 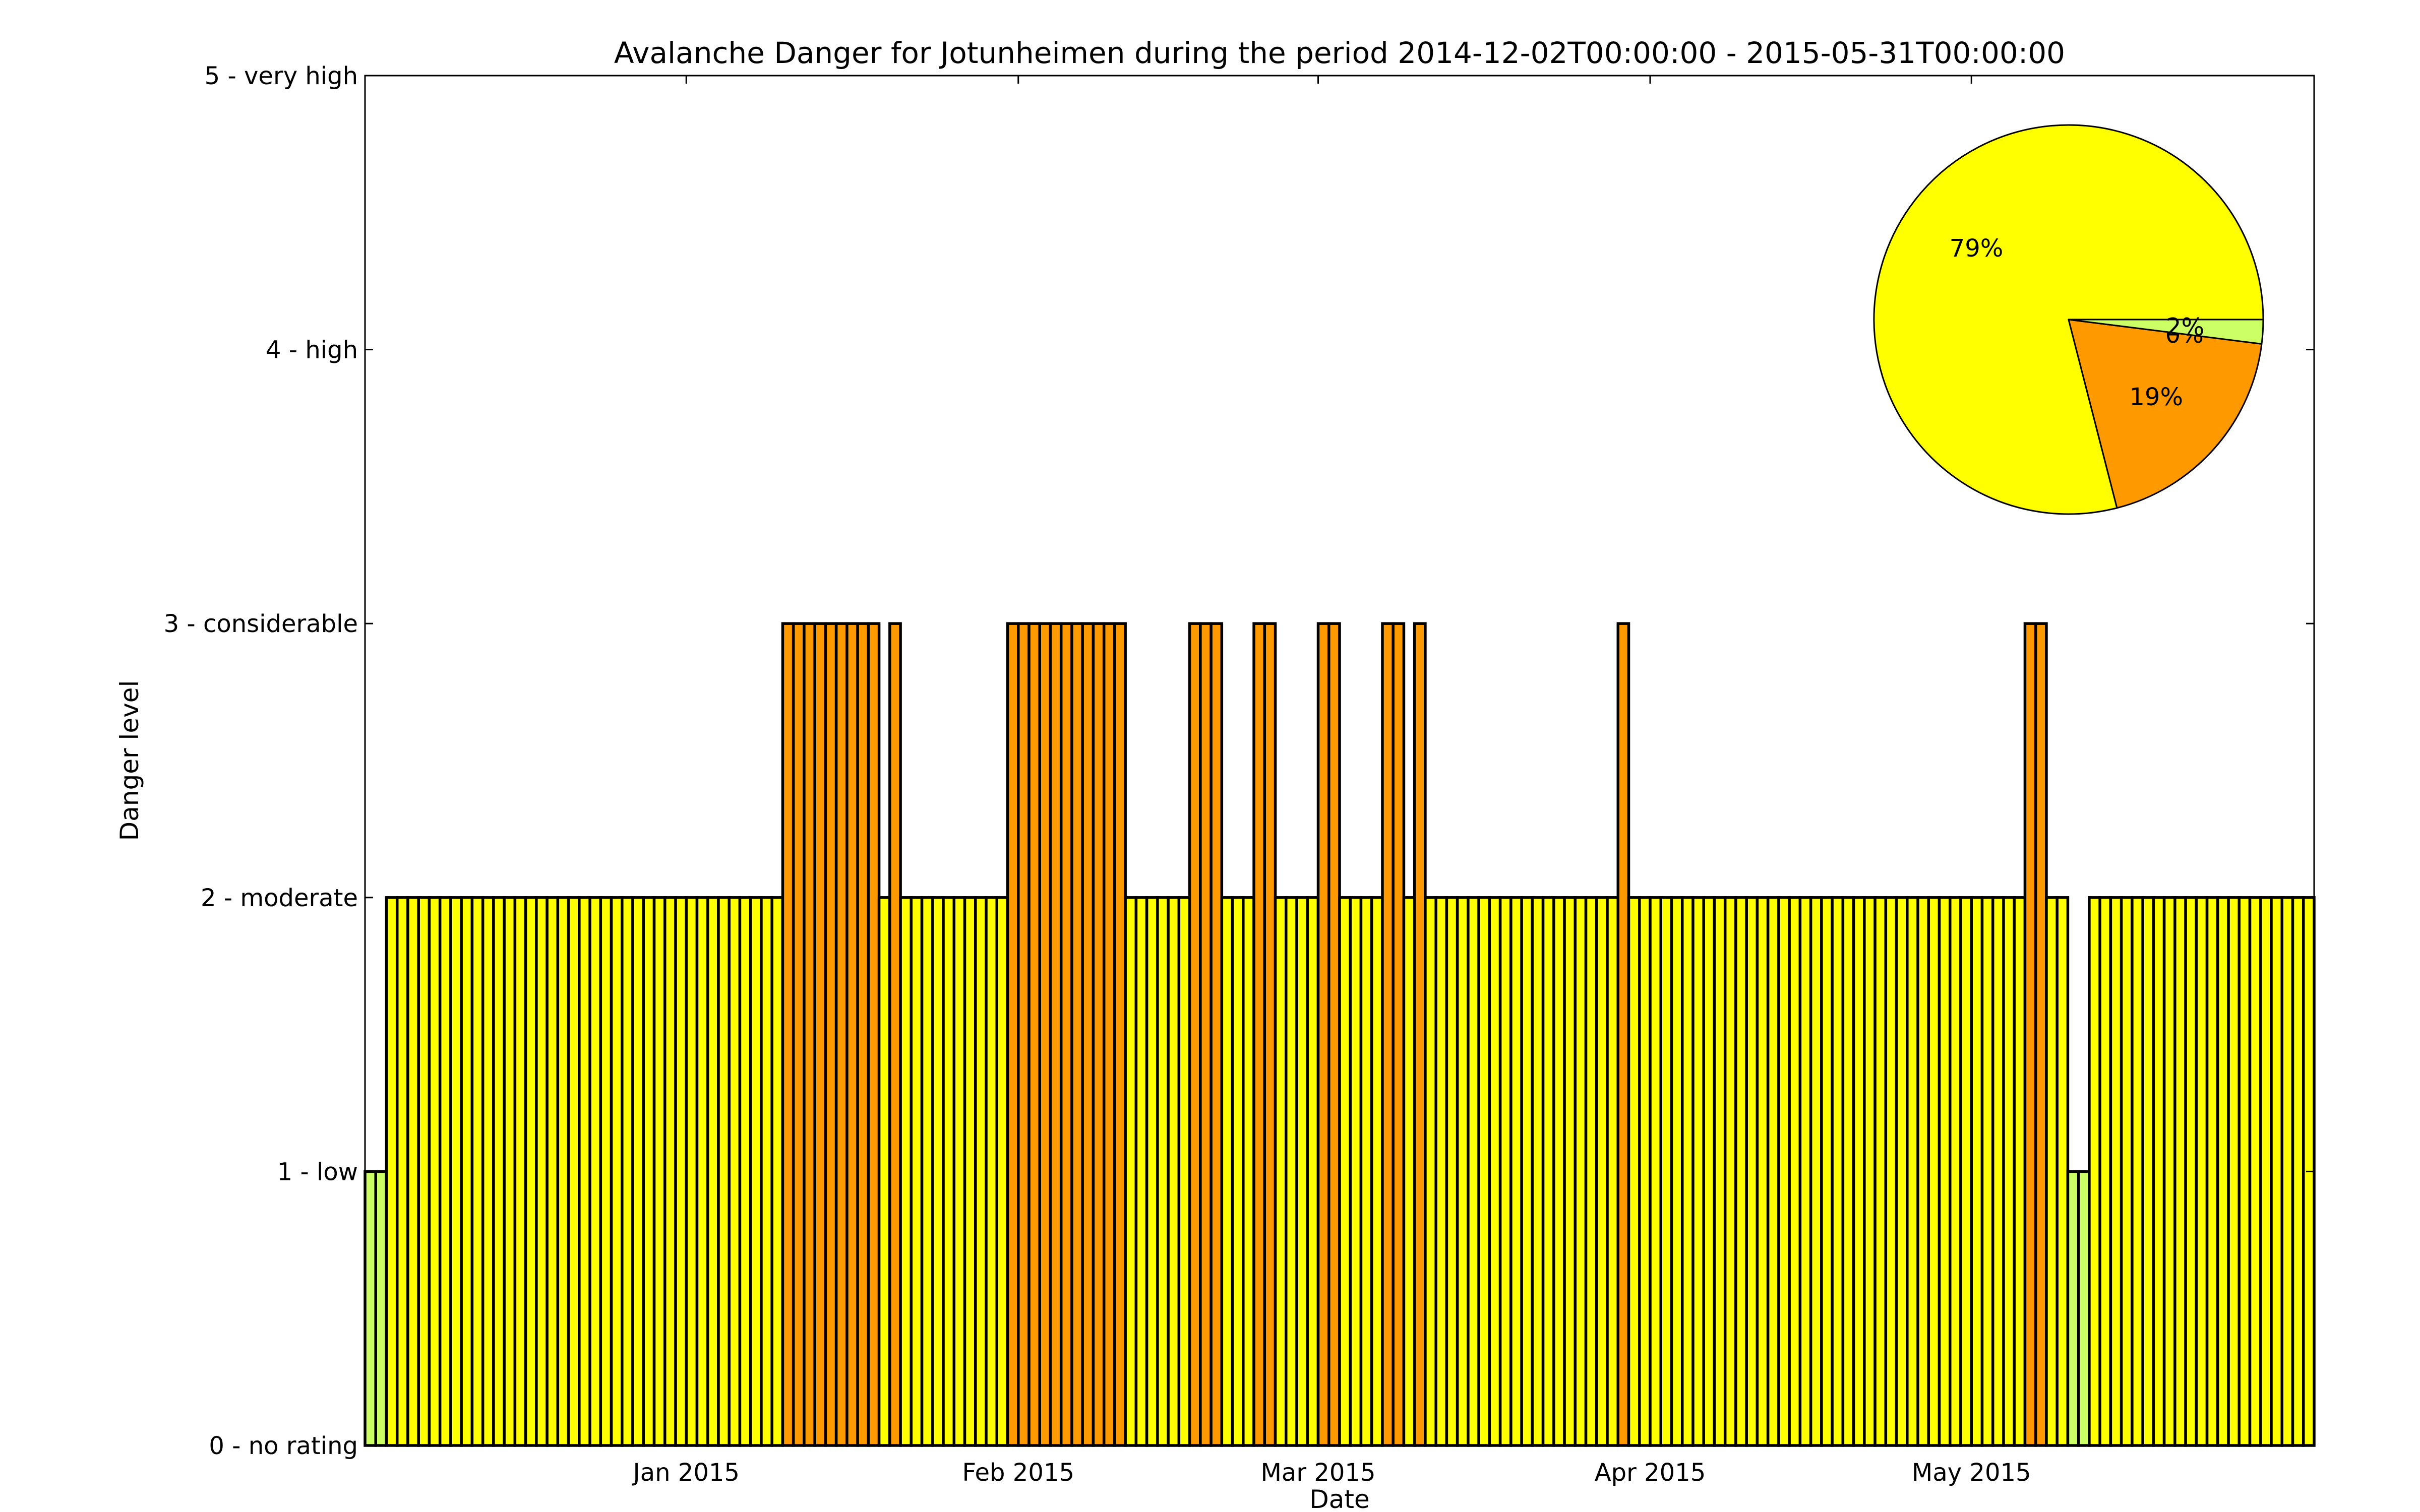 I want to click on y-tick-label: 4 - high, so click(x=312, y=350).